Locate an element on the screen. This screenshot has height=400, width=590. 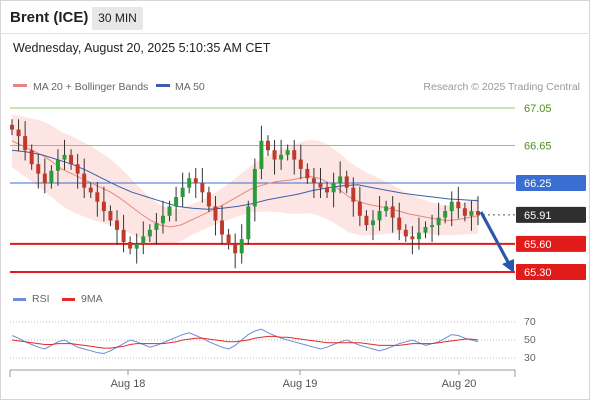
instrument-title: Brent (ICE) is located at coordinates (49, 17).